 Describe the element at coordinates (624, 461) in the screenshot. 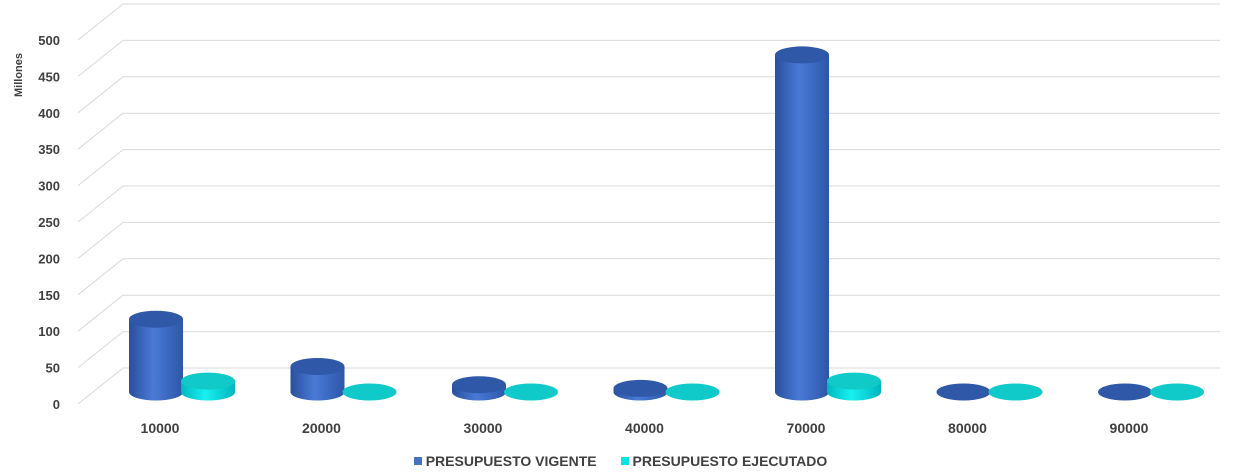

I see `legend-swatch-ejecutado` at that location.